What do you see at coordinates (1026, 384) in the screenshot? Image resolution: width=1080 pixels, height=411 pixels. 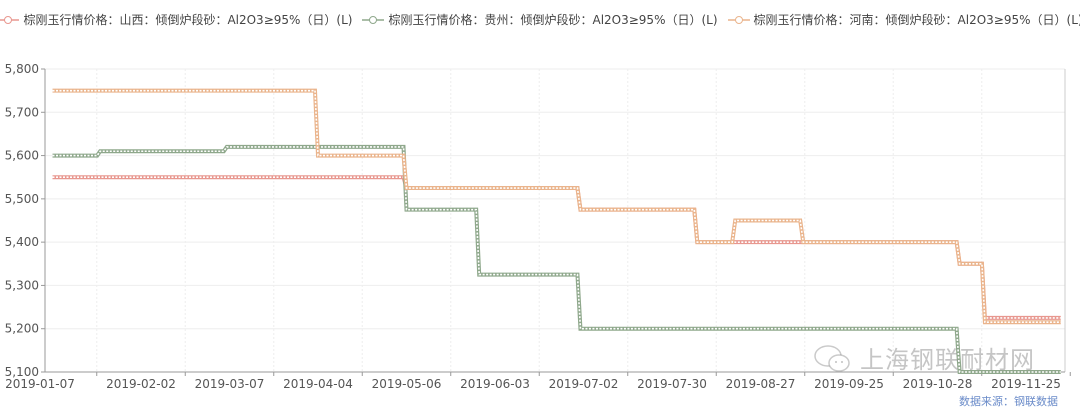 I see `x-tick-label: 2019-11-25` at bounding box center [1026, 384].